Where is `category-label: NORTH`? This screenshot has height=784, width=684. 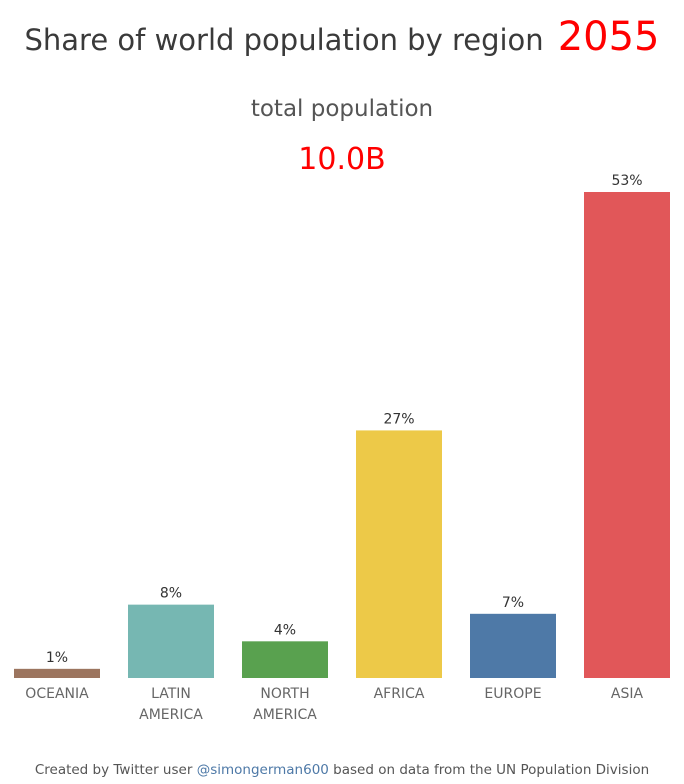 category-label: NORTH is located at coordinates (284, 694).